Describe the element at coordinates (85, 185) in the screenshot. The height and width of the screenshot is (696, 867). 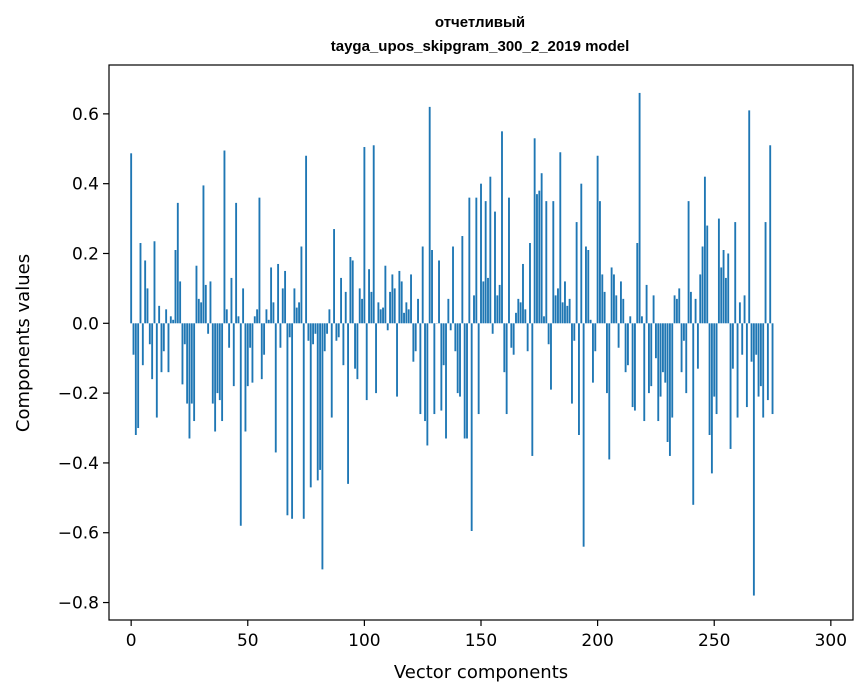
I see `y-tick-label: 0.4` at that location.